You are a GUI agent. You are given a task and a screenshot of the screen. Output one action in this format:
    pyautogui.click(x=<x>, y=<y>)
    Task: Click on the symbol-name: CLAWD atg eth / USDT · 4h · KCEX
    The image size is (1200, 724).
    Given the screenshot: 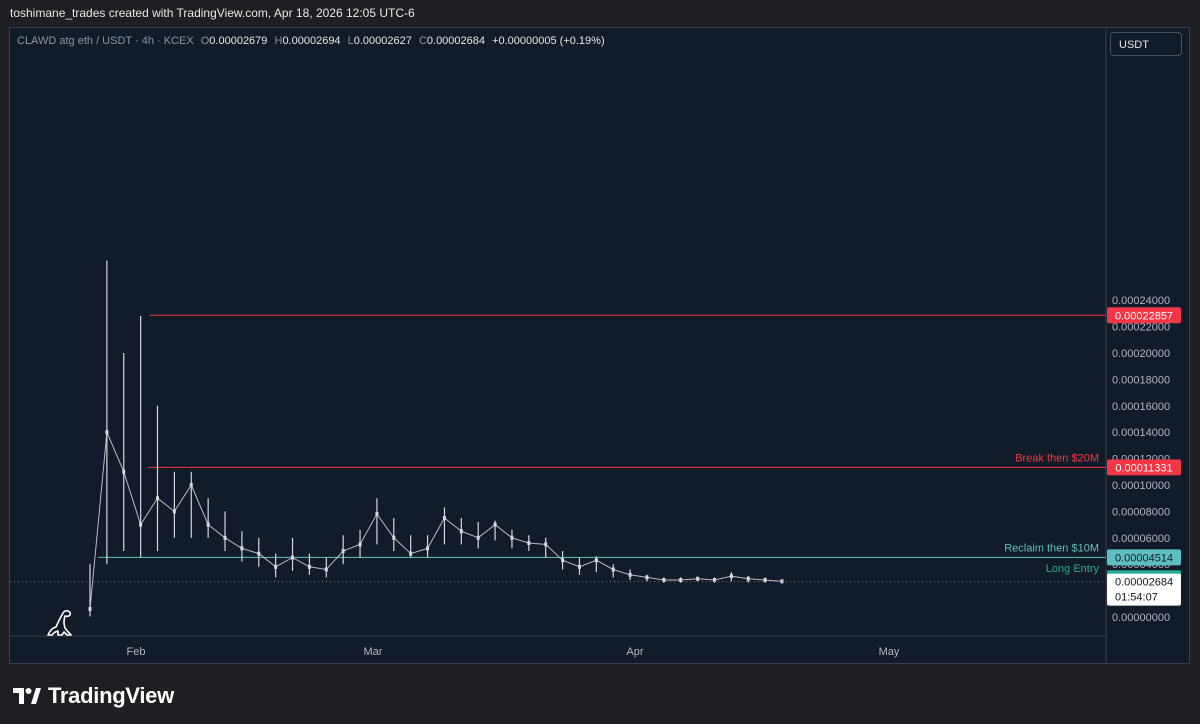 What is the action you would take?
    pyautogui.click(x=105, y=41)
    